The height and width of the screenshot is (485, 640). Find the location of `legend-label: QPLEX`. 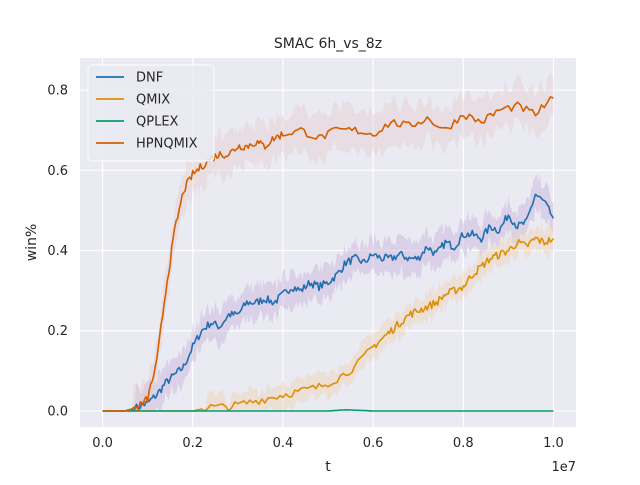

legend-label: QPLEX is located at coordinates (157, 122).